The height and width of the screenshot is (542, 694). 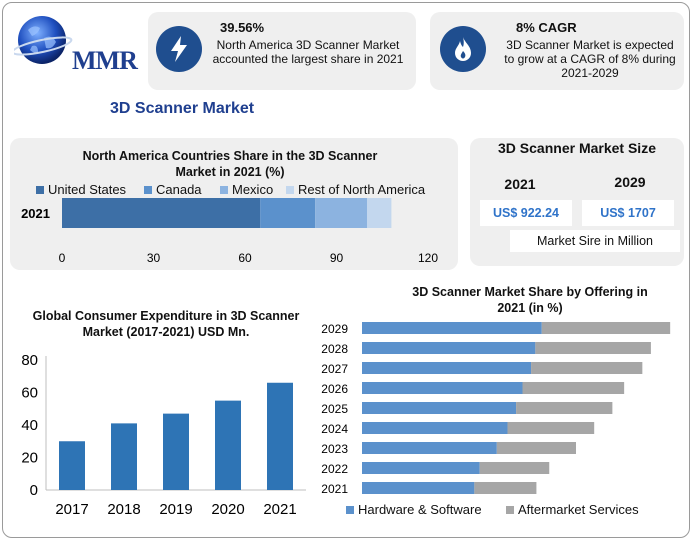 What do you see at coordinates (29, 360) in the screenshot?
I see `y-tick-label: 80` at bounding box center [29, 360].